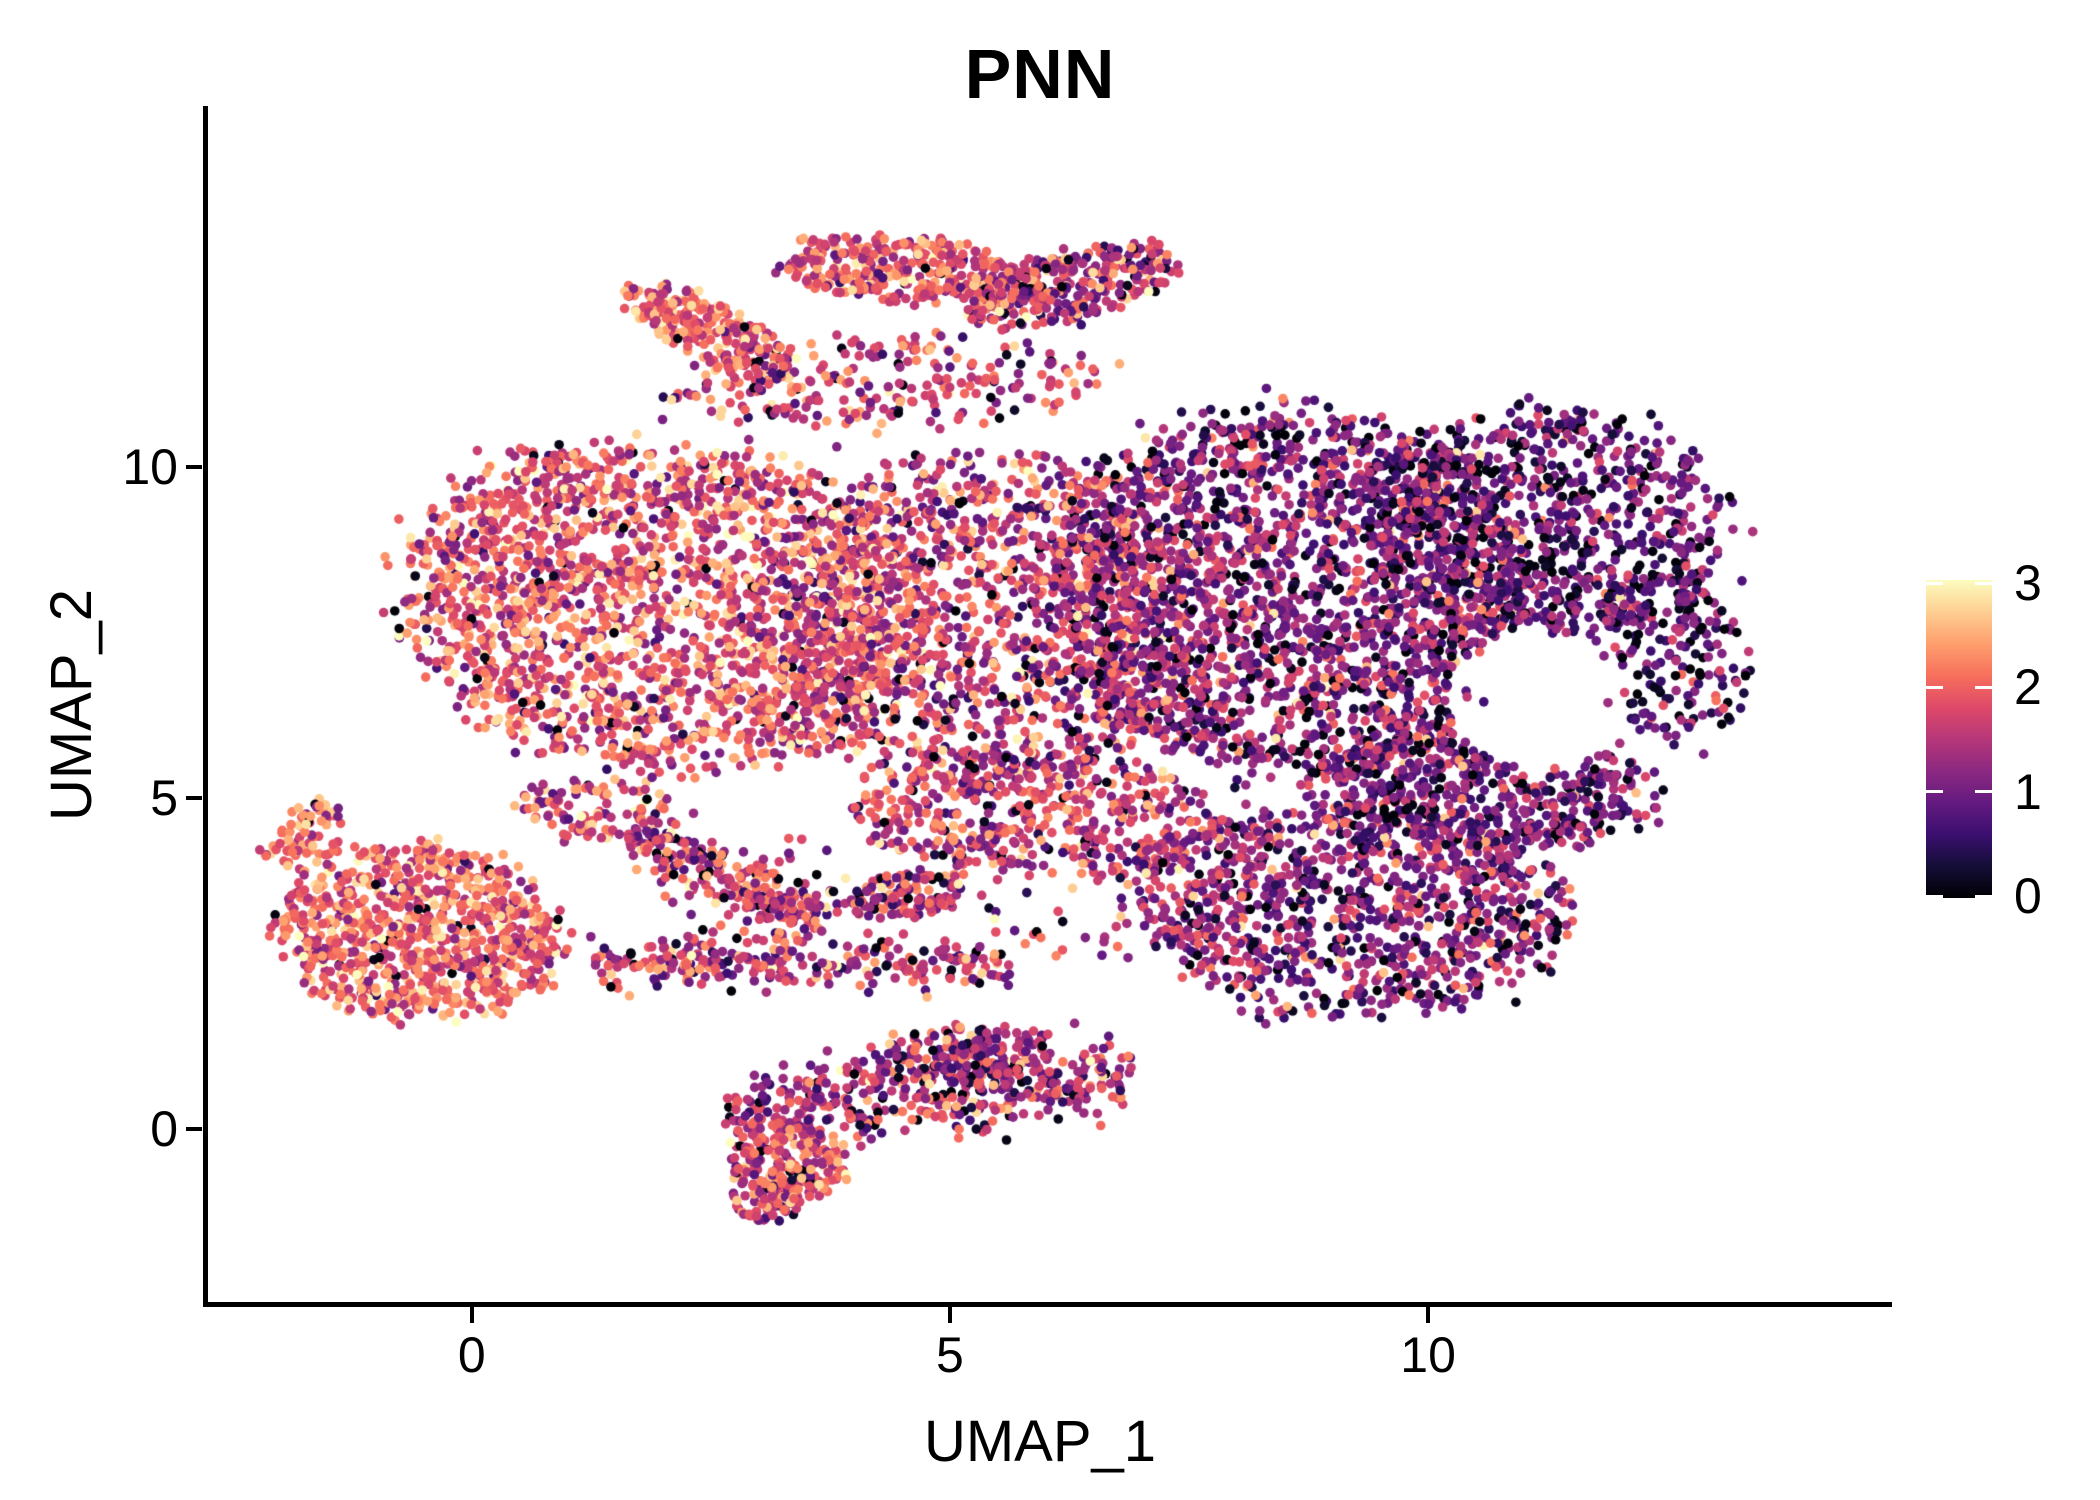  What do you see at coordinates (164, 797) in the screenshot?
I see `y-tick-label: 5` at bounding box center [164, 797].